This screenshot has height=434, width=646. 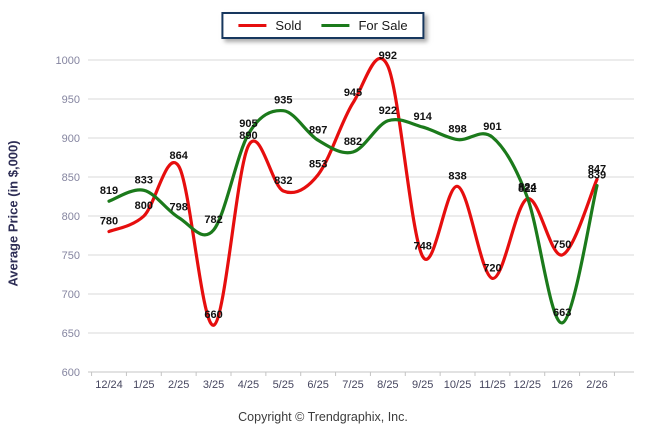 I want to click on data-label: 798, so click(x=179, y=208).